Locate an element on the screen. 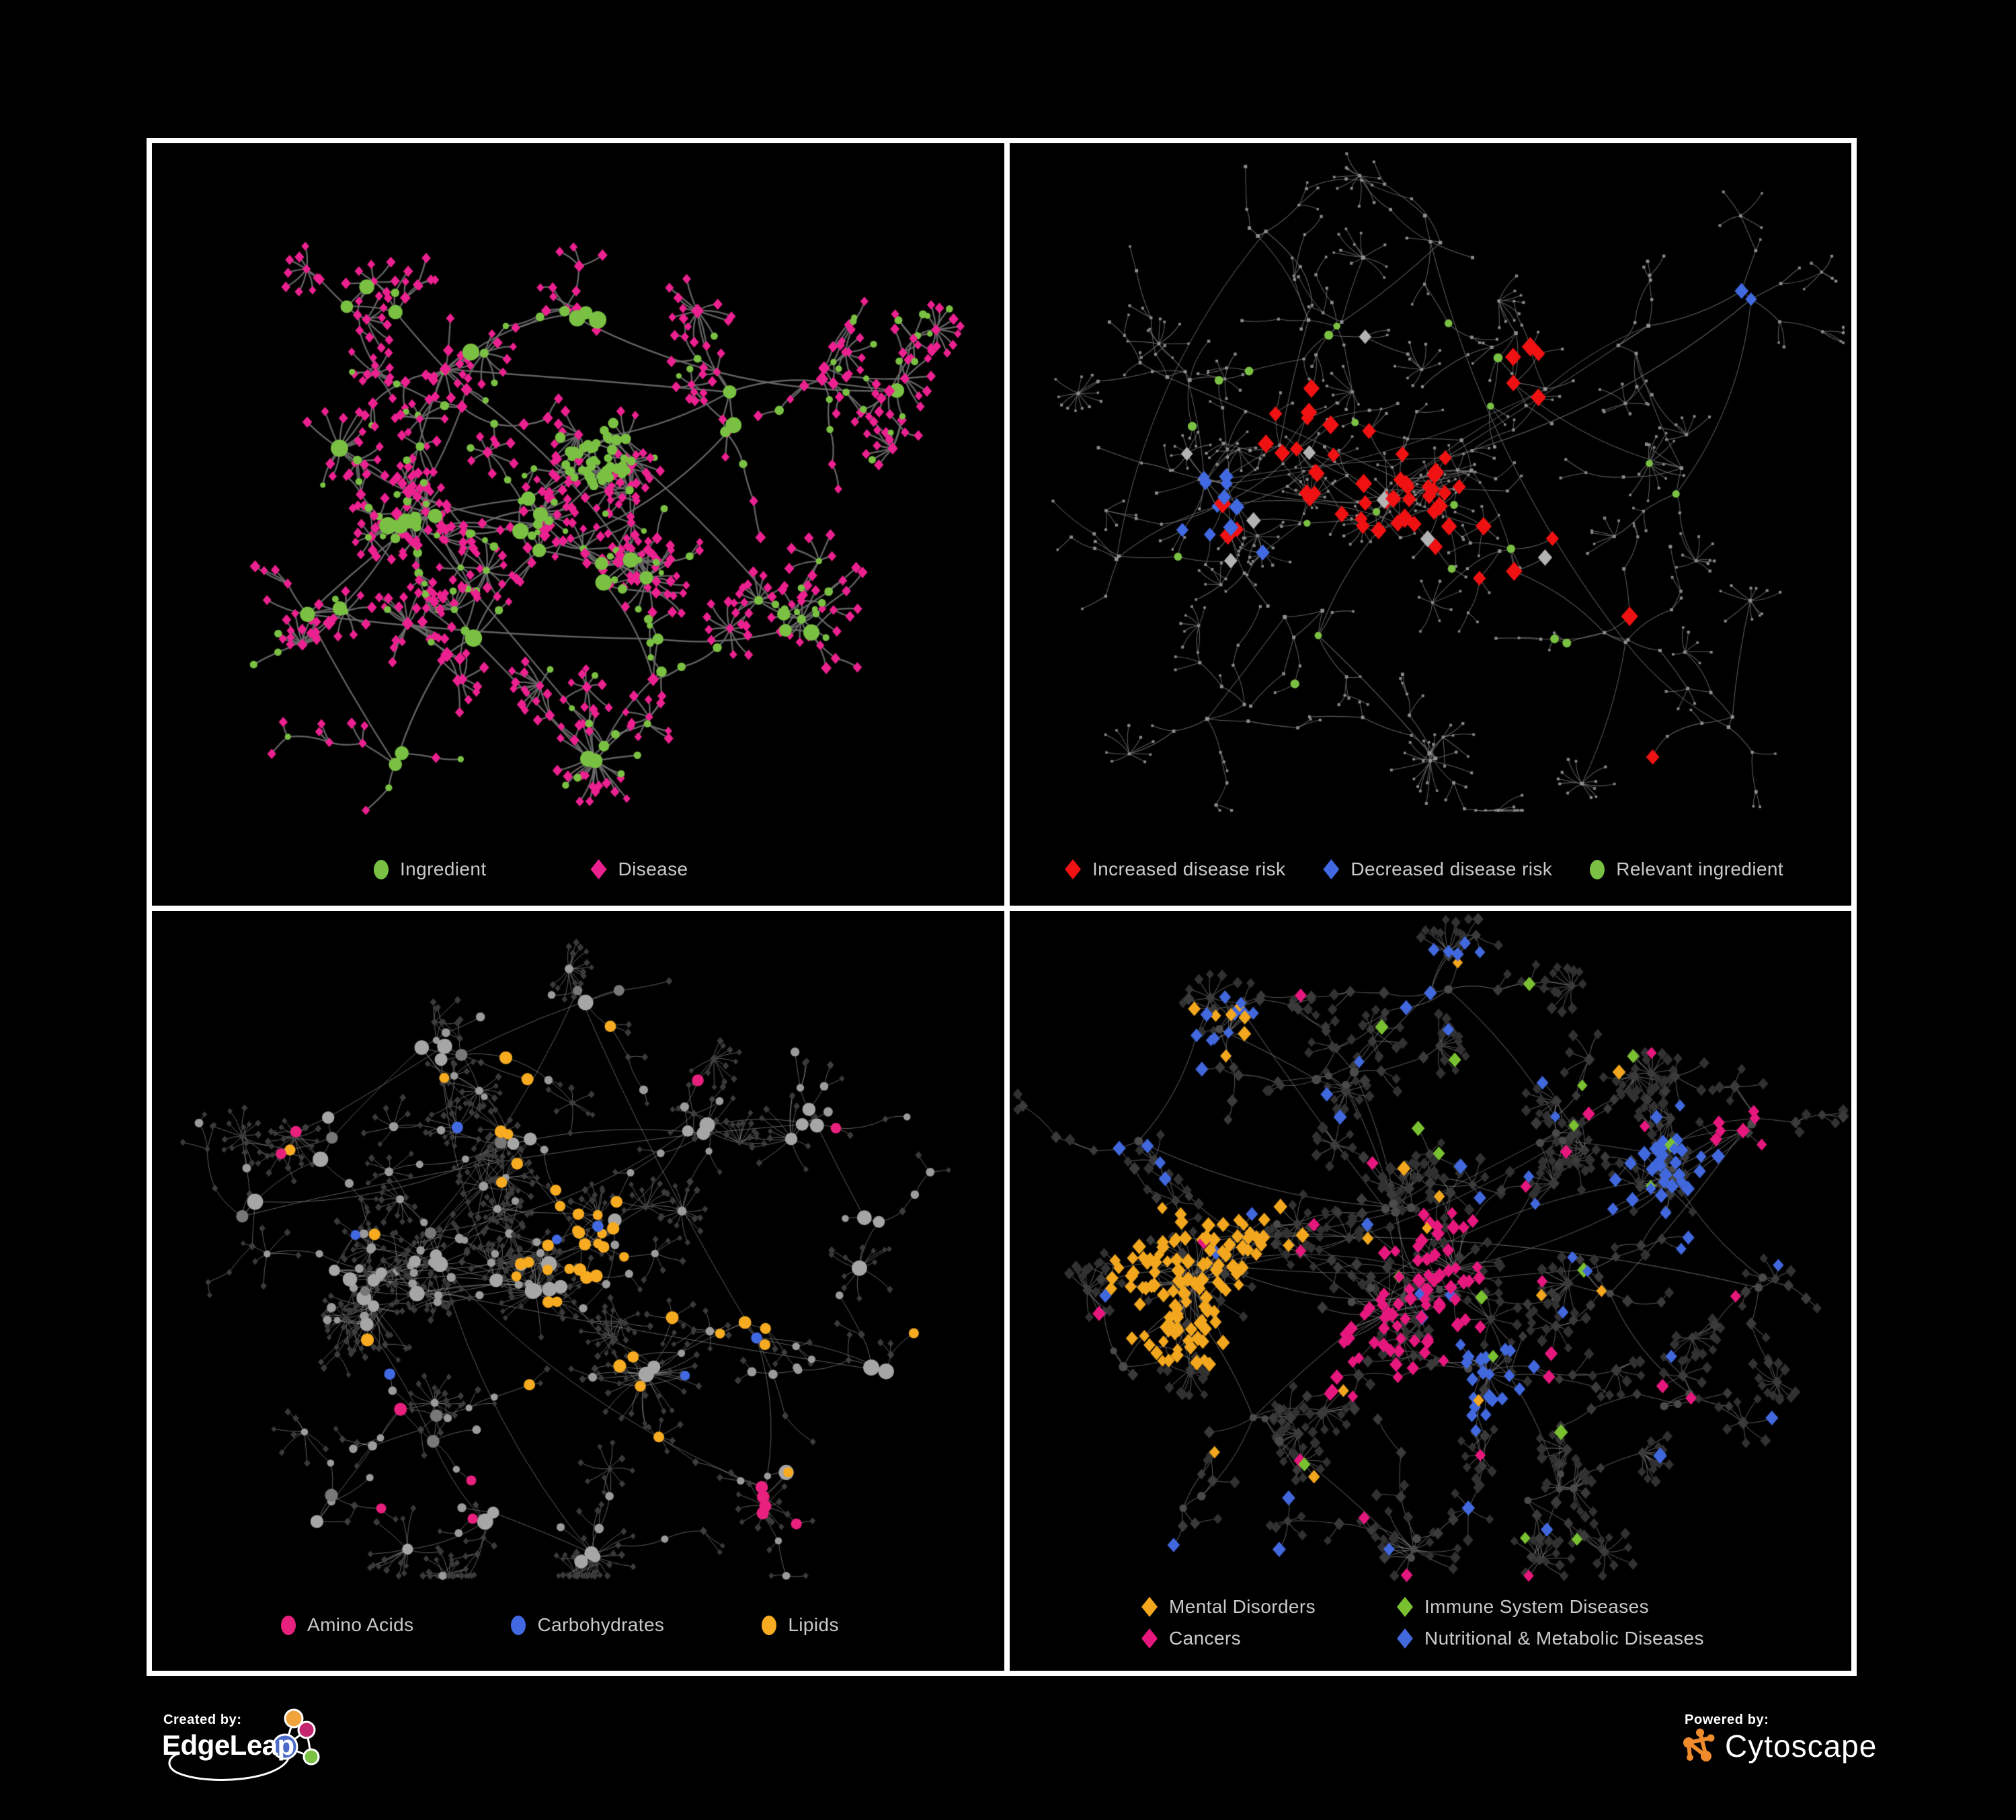  legend-label: Disease is located at coordinates (653, 869).